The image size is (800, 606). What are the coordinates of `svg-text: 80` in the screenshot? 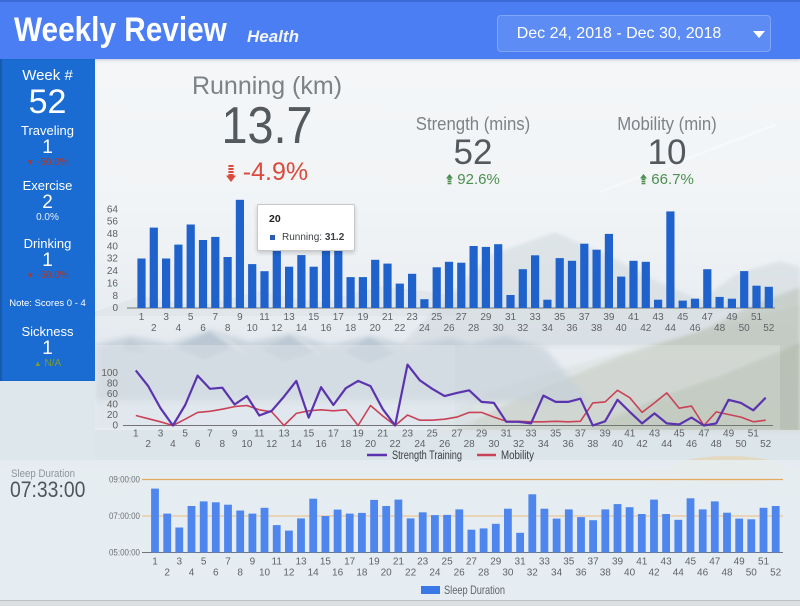 It's located at (113, 384).